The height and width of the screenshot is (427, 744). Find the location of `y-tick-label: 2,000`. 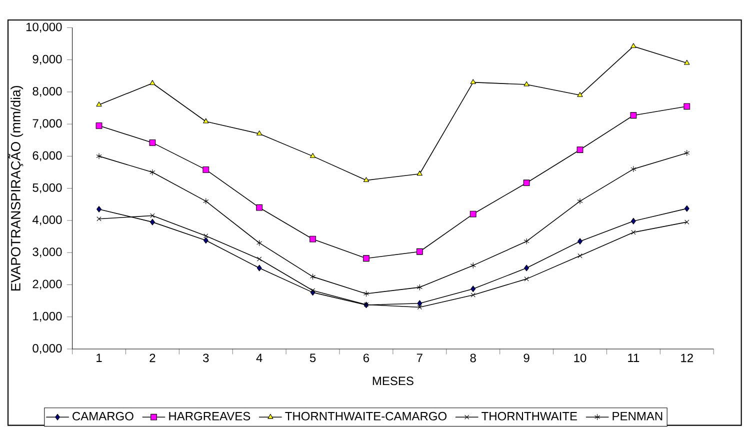

y-tick-label: 2,000 is located at coordinates (47, 285).